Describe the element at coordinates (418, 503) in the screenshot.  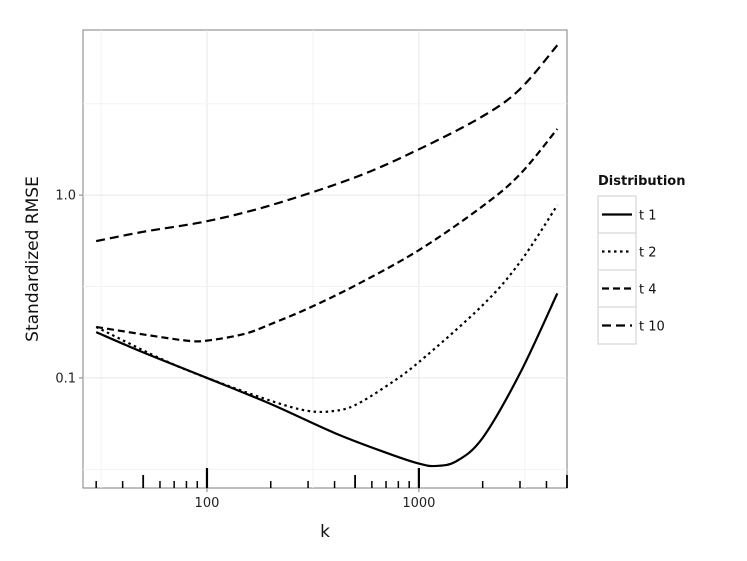
I see `x-tick-label: 1000` at that location.